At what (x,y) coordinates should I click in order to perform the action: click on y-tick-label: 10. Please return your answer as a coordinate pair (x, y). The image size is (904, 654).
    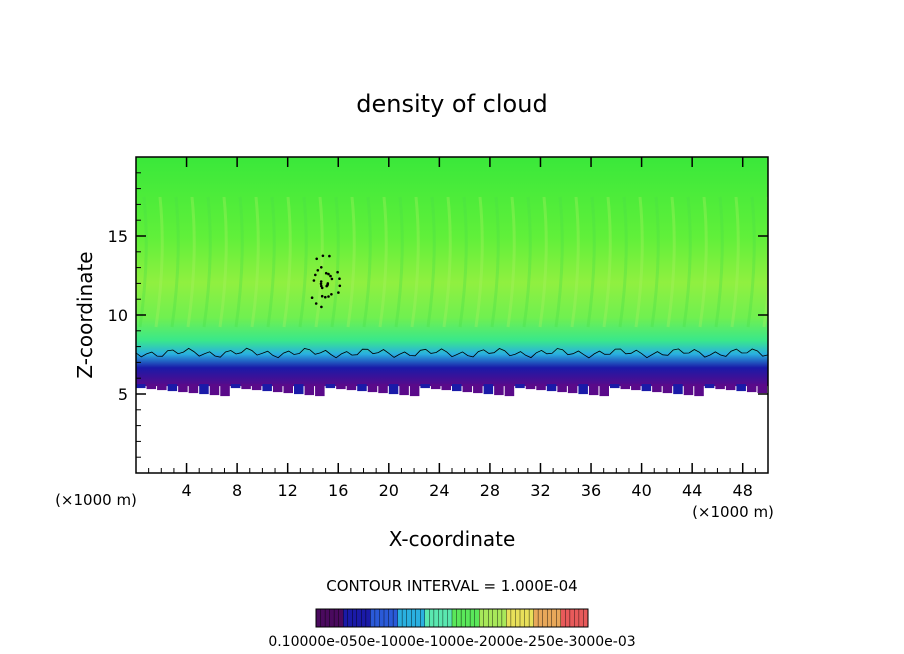
    Looking at the image, I should click on (118, 315).